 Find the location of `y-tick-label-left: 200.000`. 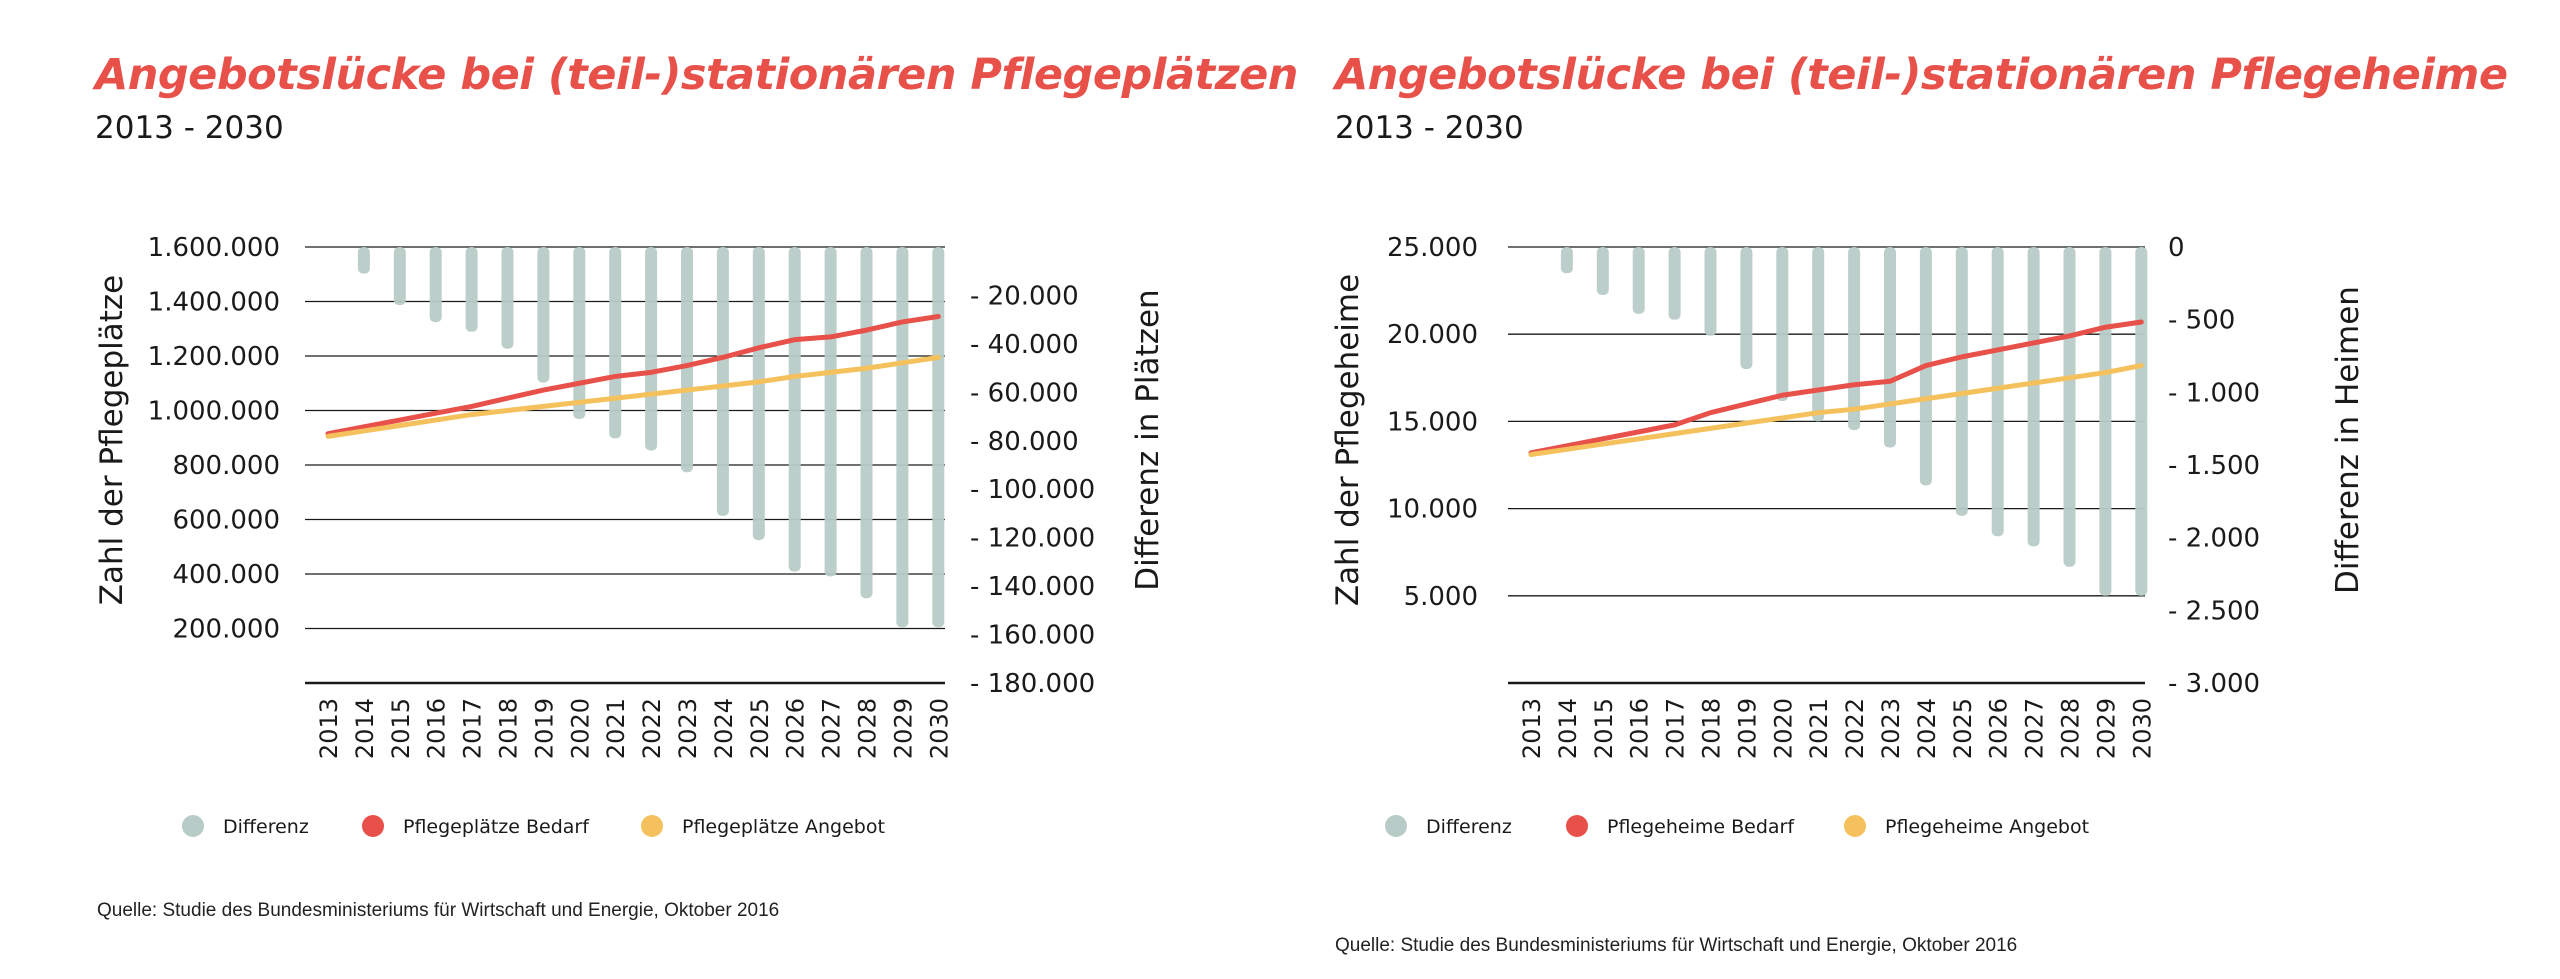

y-tick-label-left: 200.000 is located at coordinates (226, 630).